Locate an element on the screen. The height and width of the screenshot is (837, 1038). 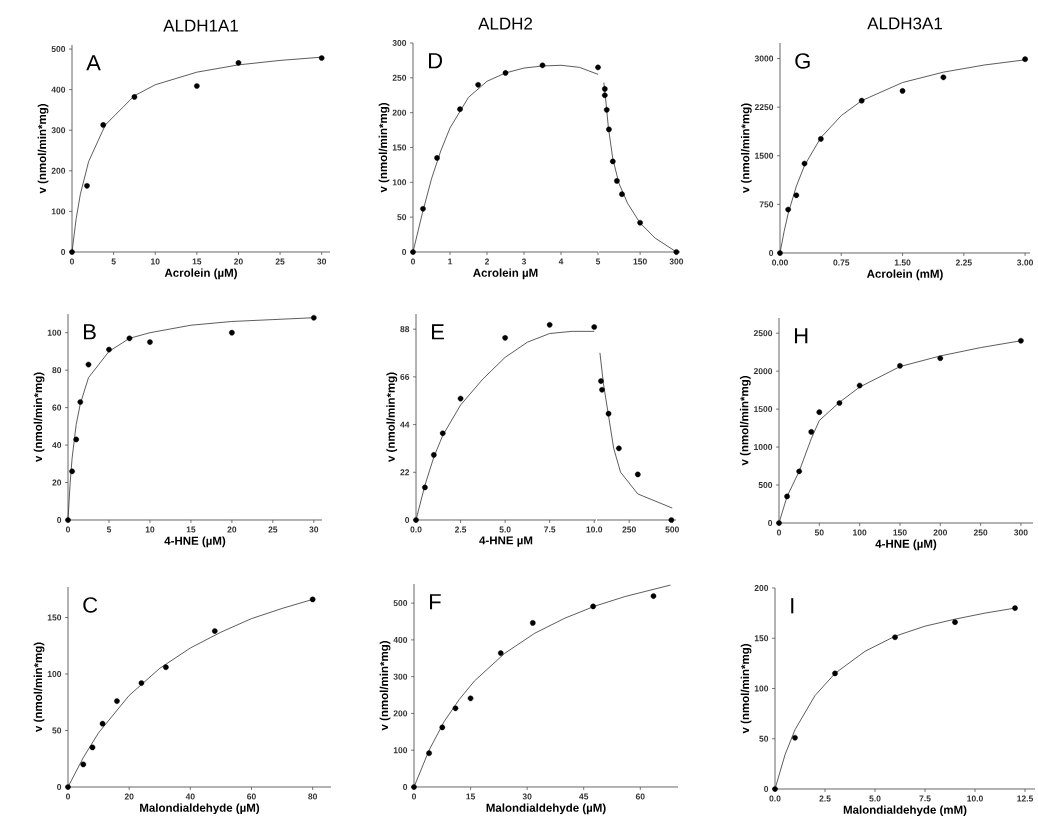
x-tick-label: 0.75 is located at coordinates (841, 262).